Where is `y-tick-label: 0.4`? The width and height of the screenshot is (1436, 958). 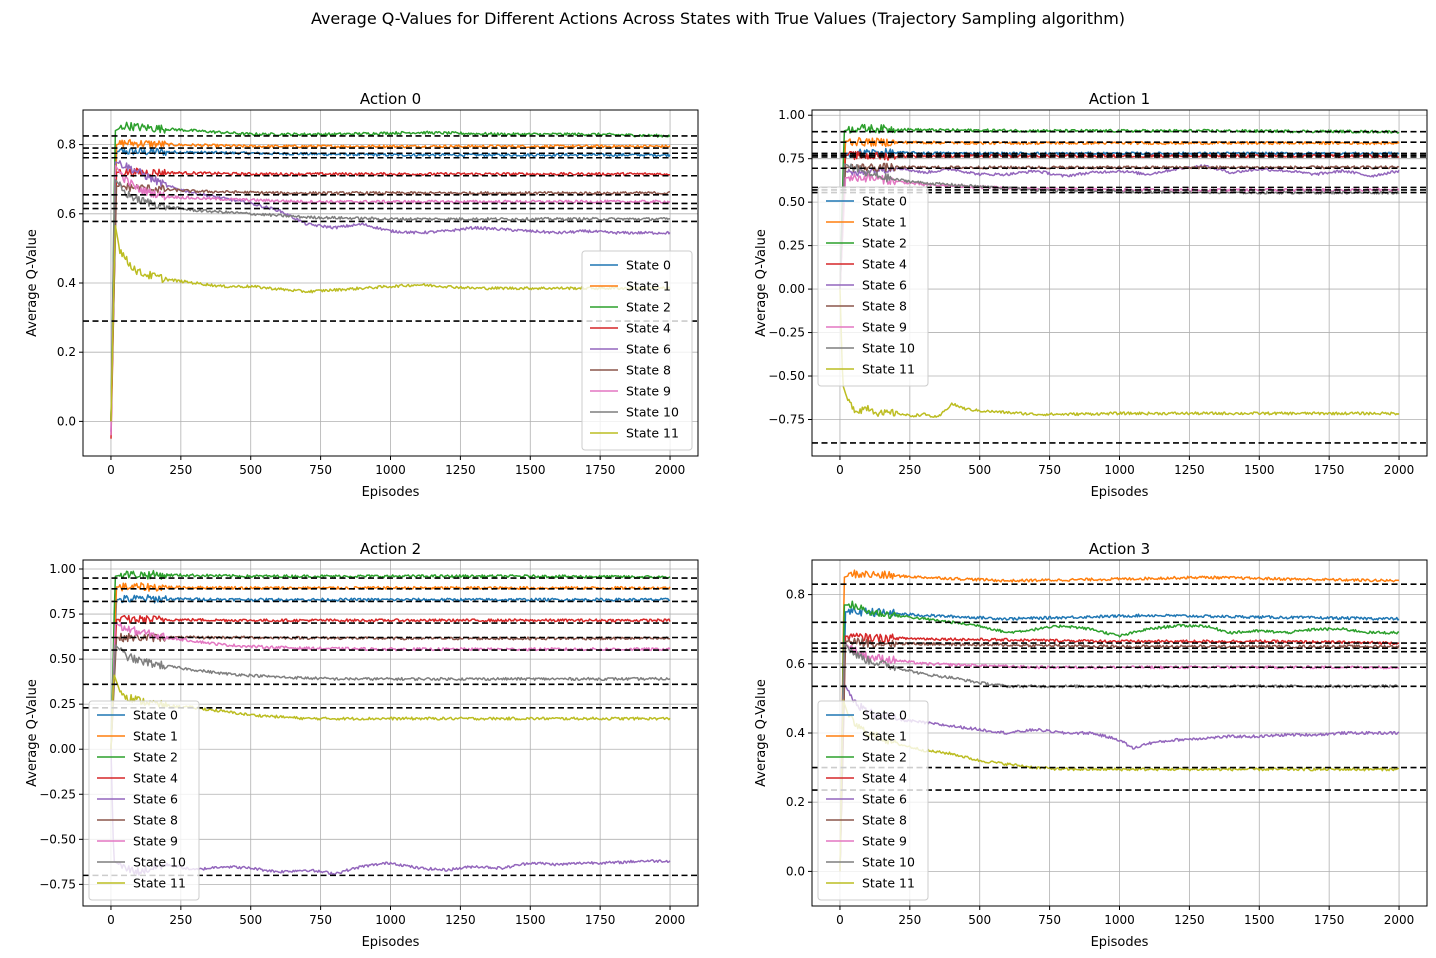
y-tick-label: 0.4 is located at coordinates (66, 283).